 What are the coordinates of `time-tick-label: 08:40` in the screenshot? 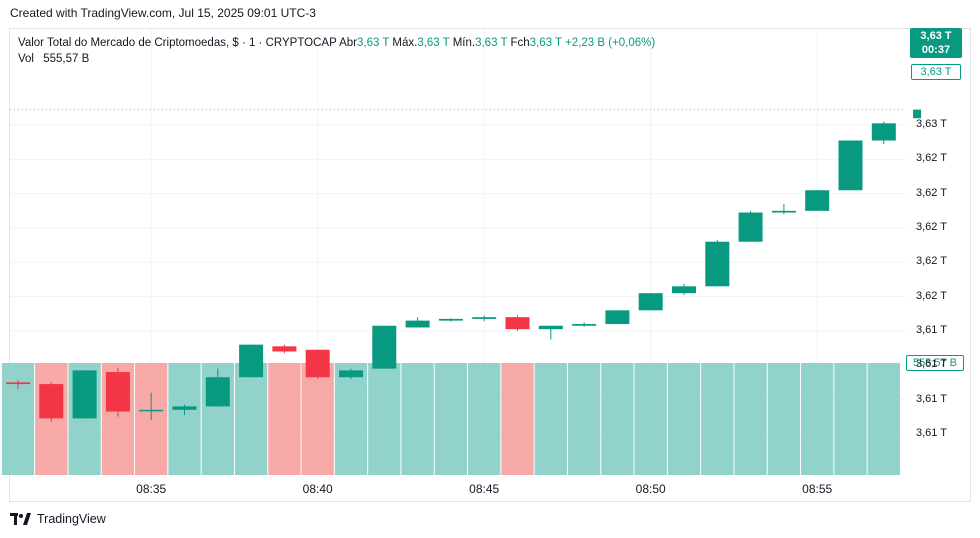 It's located at (317, 489).